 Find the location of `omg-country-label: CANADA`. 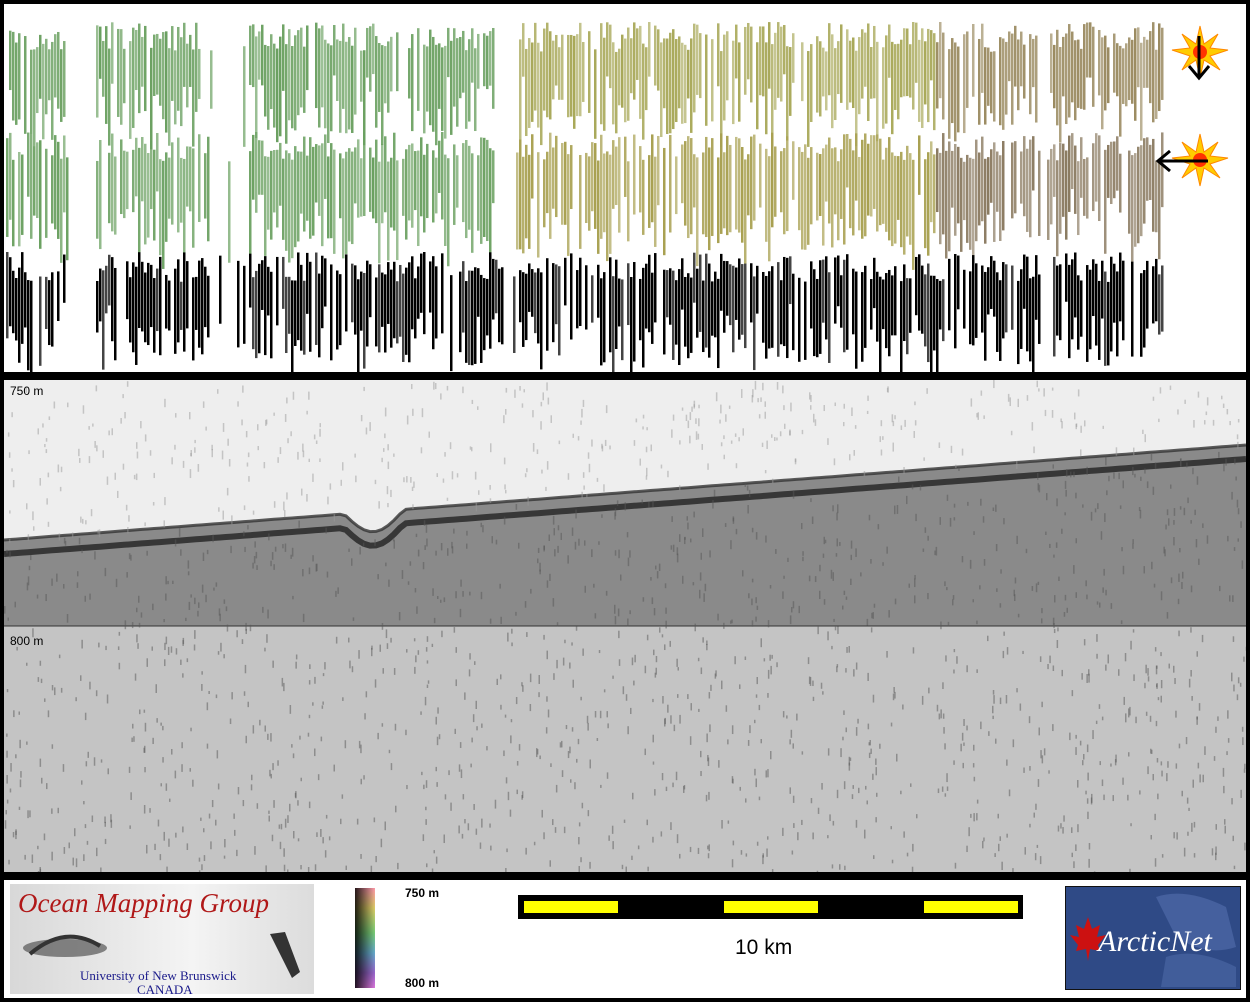

omg-country-label: CANADA is located at coordinates (165, 989).